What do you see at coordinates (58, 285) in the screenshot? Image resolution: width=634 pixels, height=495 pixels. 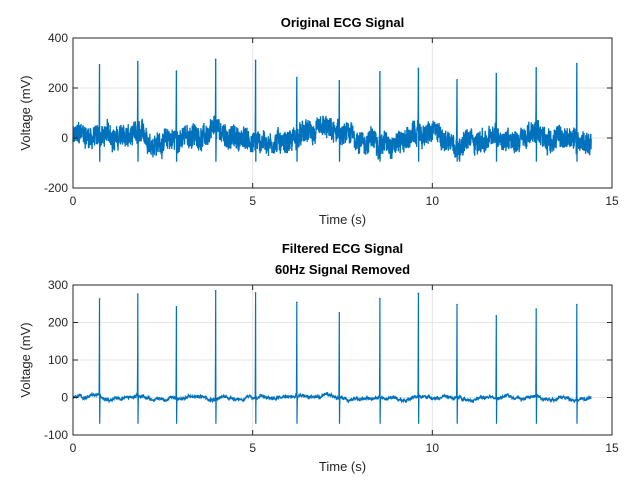 I see `y-tick-label: 300` at bounding box center [58, 285].